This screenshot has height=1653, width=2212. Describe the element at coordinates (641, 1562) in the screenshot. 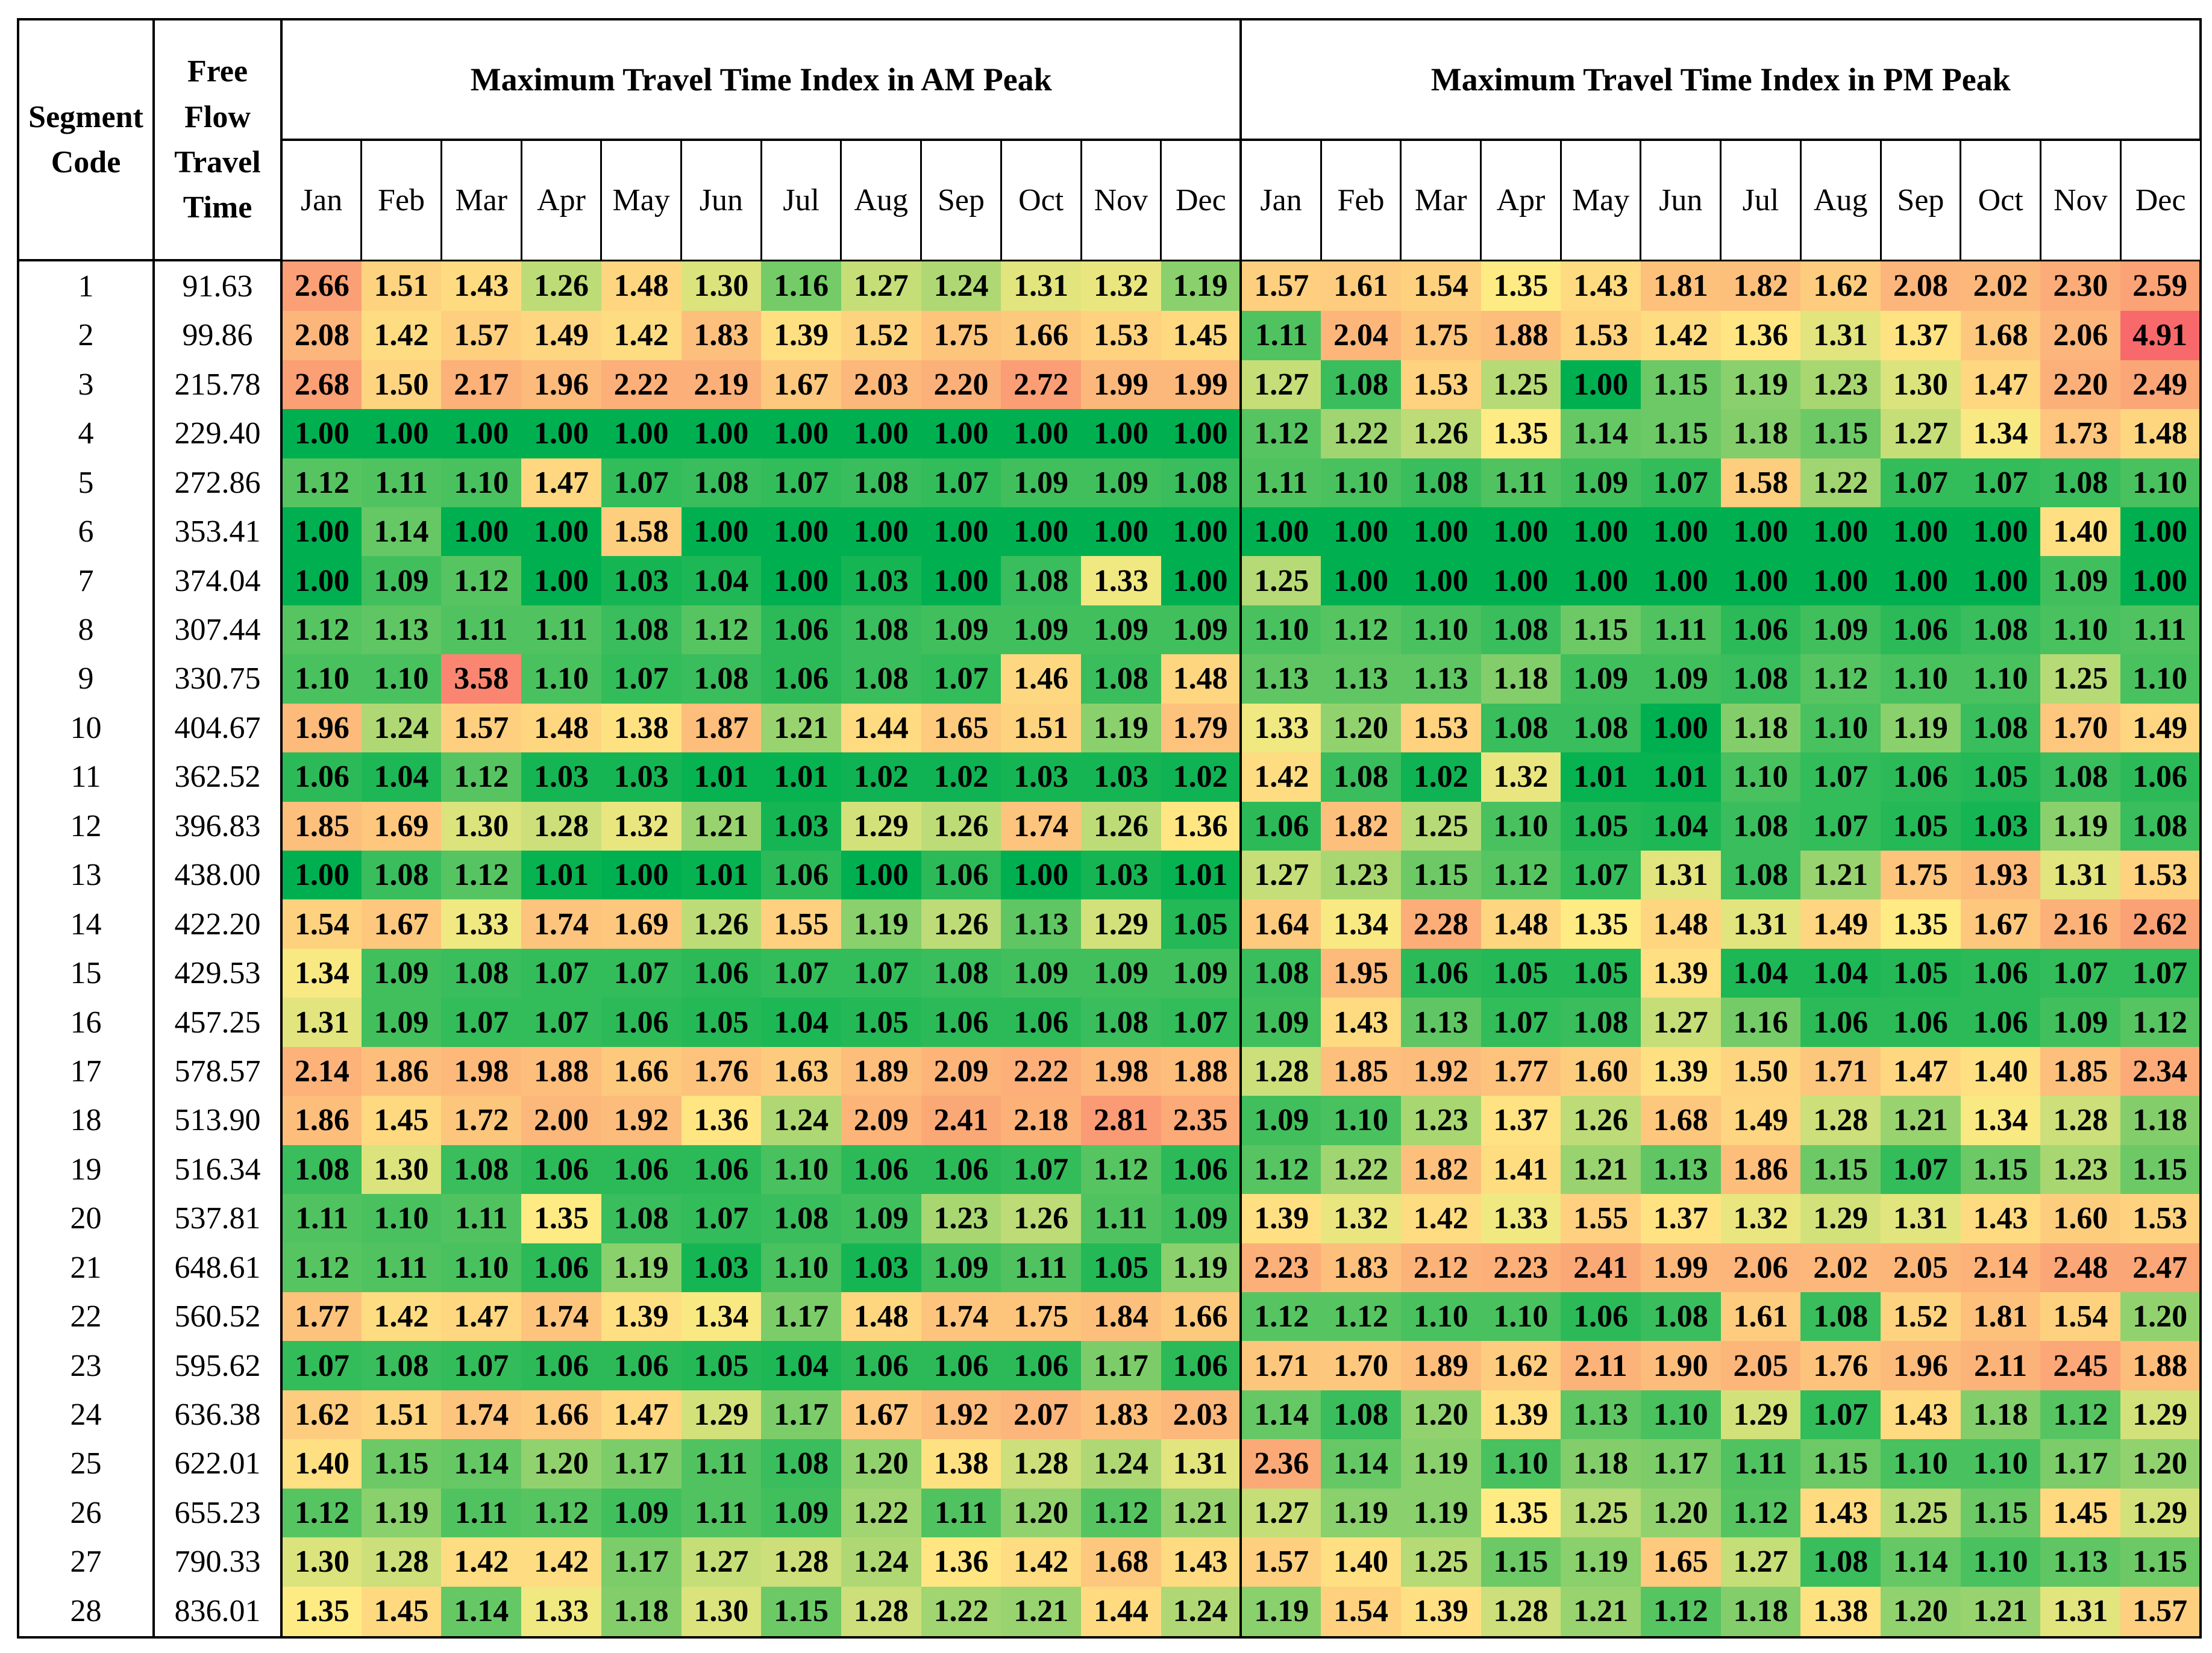

I see `am-tti-cell: 1.17` at that location.